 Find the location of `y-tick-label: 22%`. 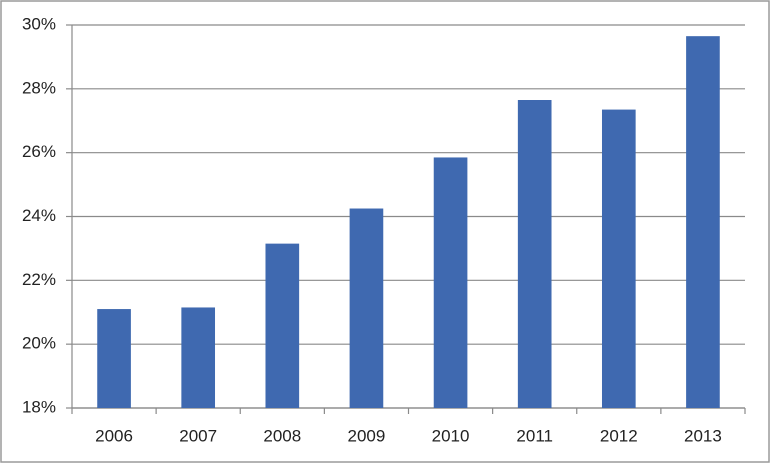

y-tick-label: 22% is located at coordinates (39, 279).